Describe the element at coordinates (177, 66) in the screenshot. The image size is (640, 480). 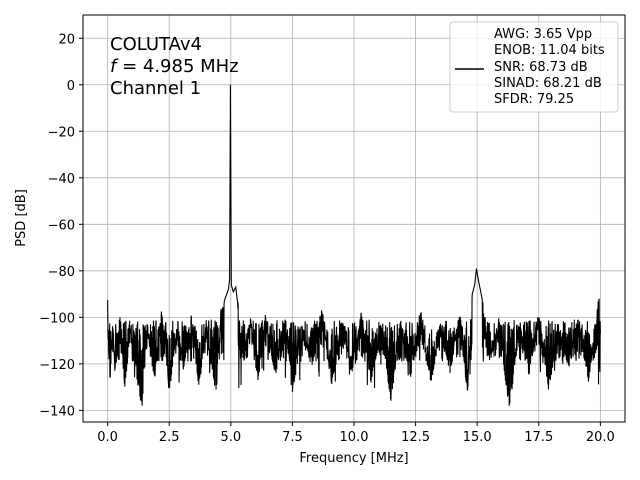
I see `annotation-frequency-value: = 4.985 MHz` at that location.